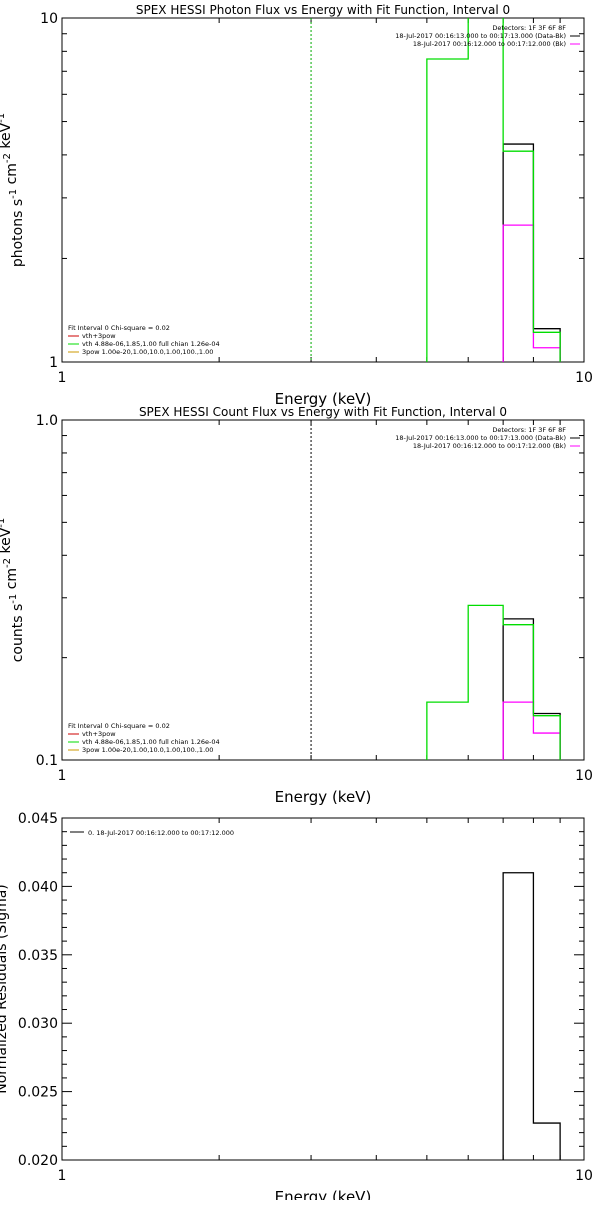 The height and width of the screenshot is (1205, 600). I want to click on axis-label-y: Normalized Residuals (Sigma), so click(5, 989).